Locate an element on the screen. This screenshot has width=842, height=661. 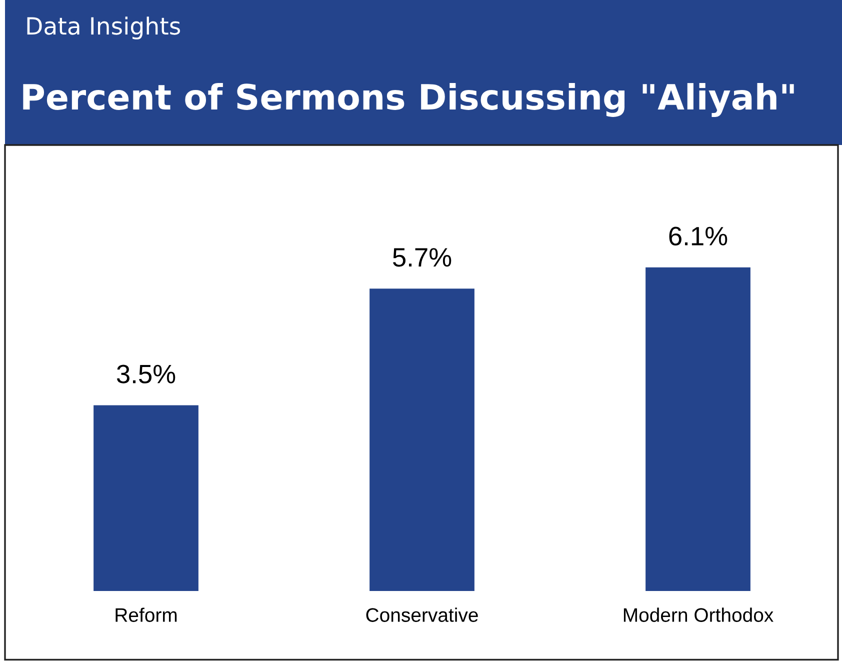
data-label: 6.1% is located at coordinates (698, 236).